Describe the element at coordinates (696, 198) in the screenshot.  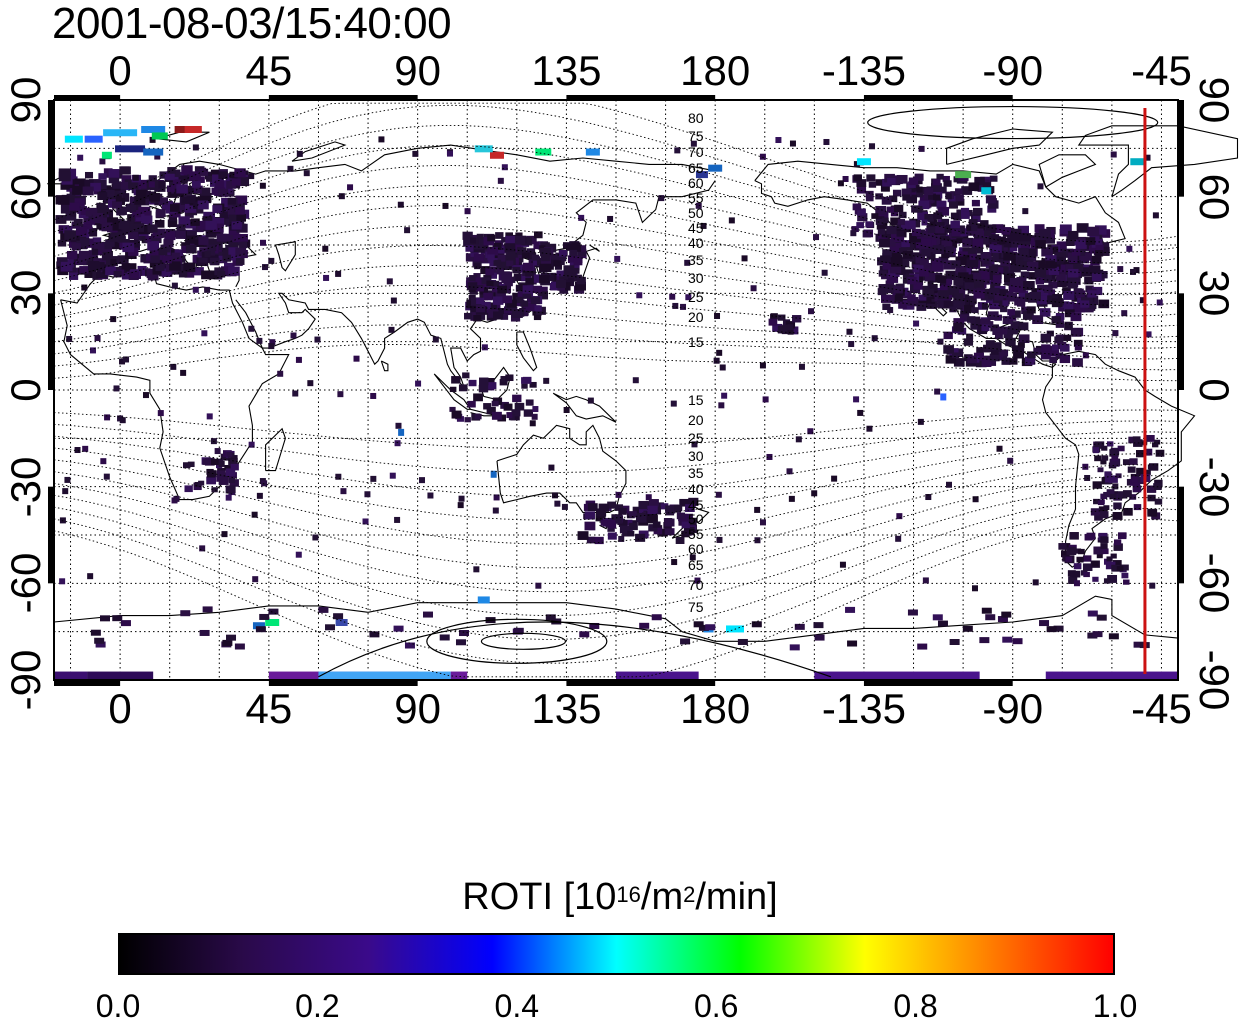
I see `mlat-label: 55` at that location.